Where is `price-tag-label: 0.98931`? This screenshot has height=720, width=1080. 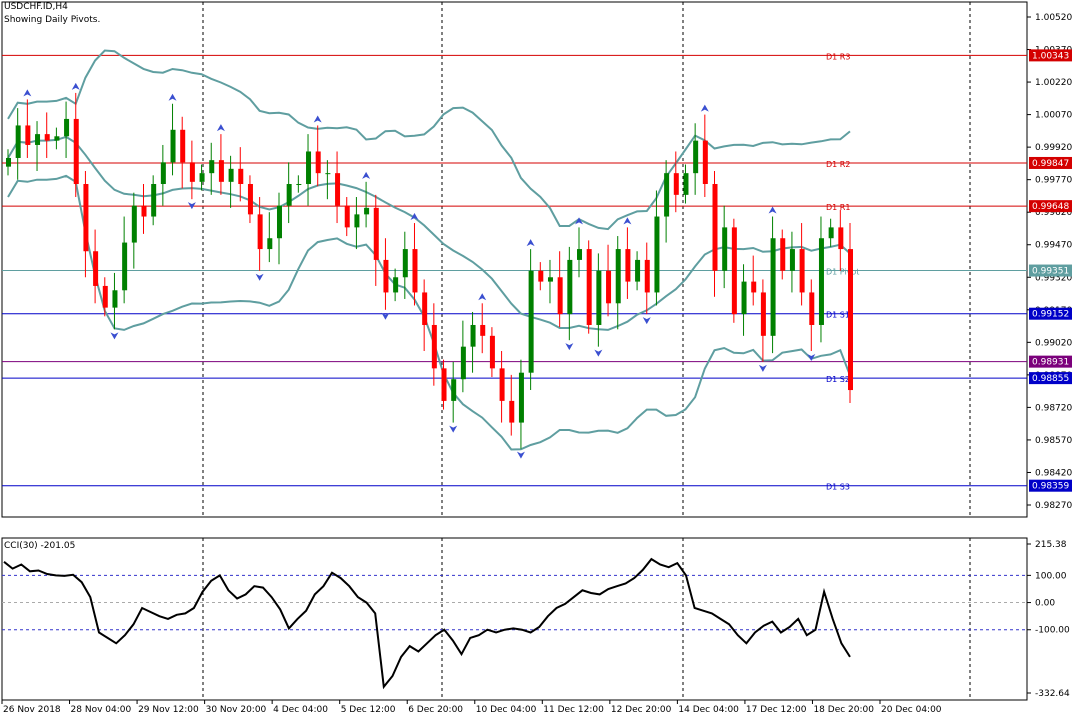 price-tag-label: 0.98931 is located at coordinates (1050, 363).